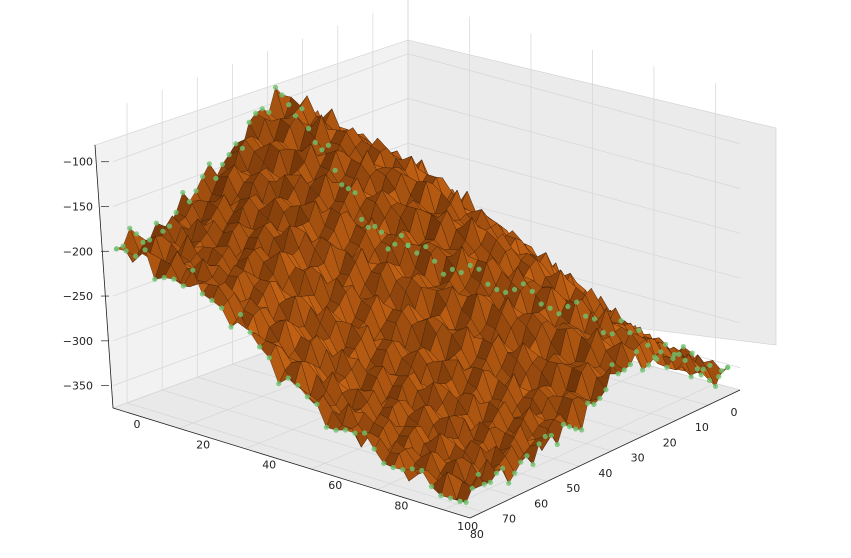  Describe the element at coordinates (734, 412) in the screenshot. I see `x-tick-label: 0` at that location.